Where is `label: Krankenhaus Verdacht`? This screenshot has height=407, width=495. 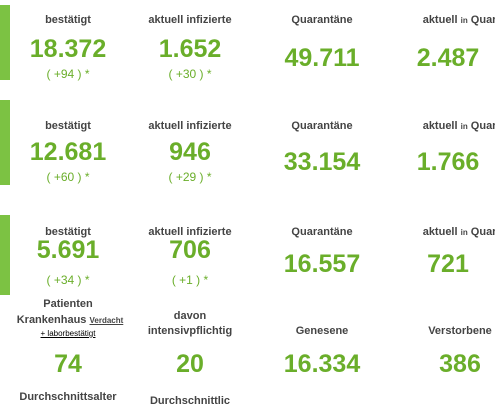
label: Krankenhaus Verdacht is located at coordinates (70, 320).